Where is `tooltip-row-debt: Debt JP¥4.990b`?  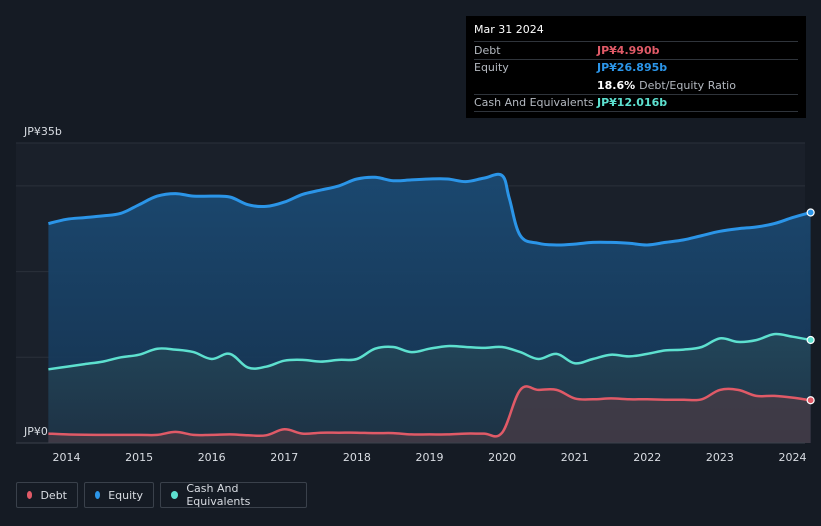
tooltip-row-debt: Debt JP¥4.990b is located at coordinates (636, 50).